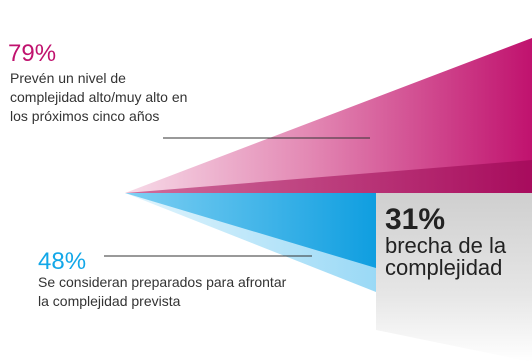 This screenshot has height=362, width=532. Describe the element at coordinates (415, 219) in the screenshot. I see `gap-value-label: 31%` at that location.